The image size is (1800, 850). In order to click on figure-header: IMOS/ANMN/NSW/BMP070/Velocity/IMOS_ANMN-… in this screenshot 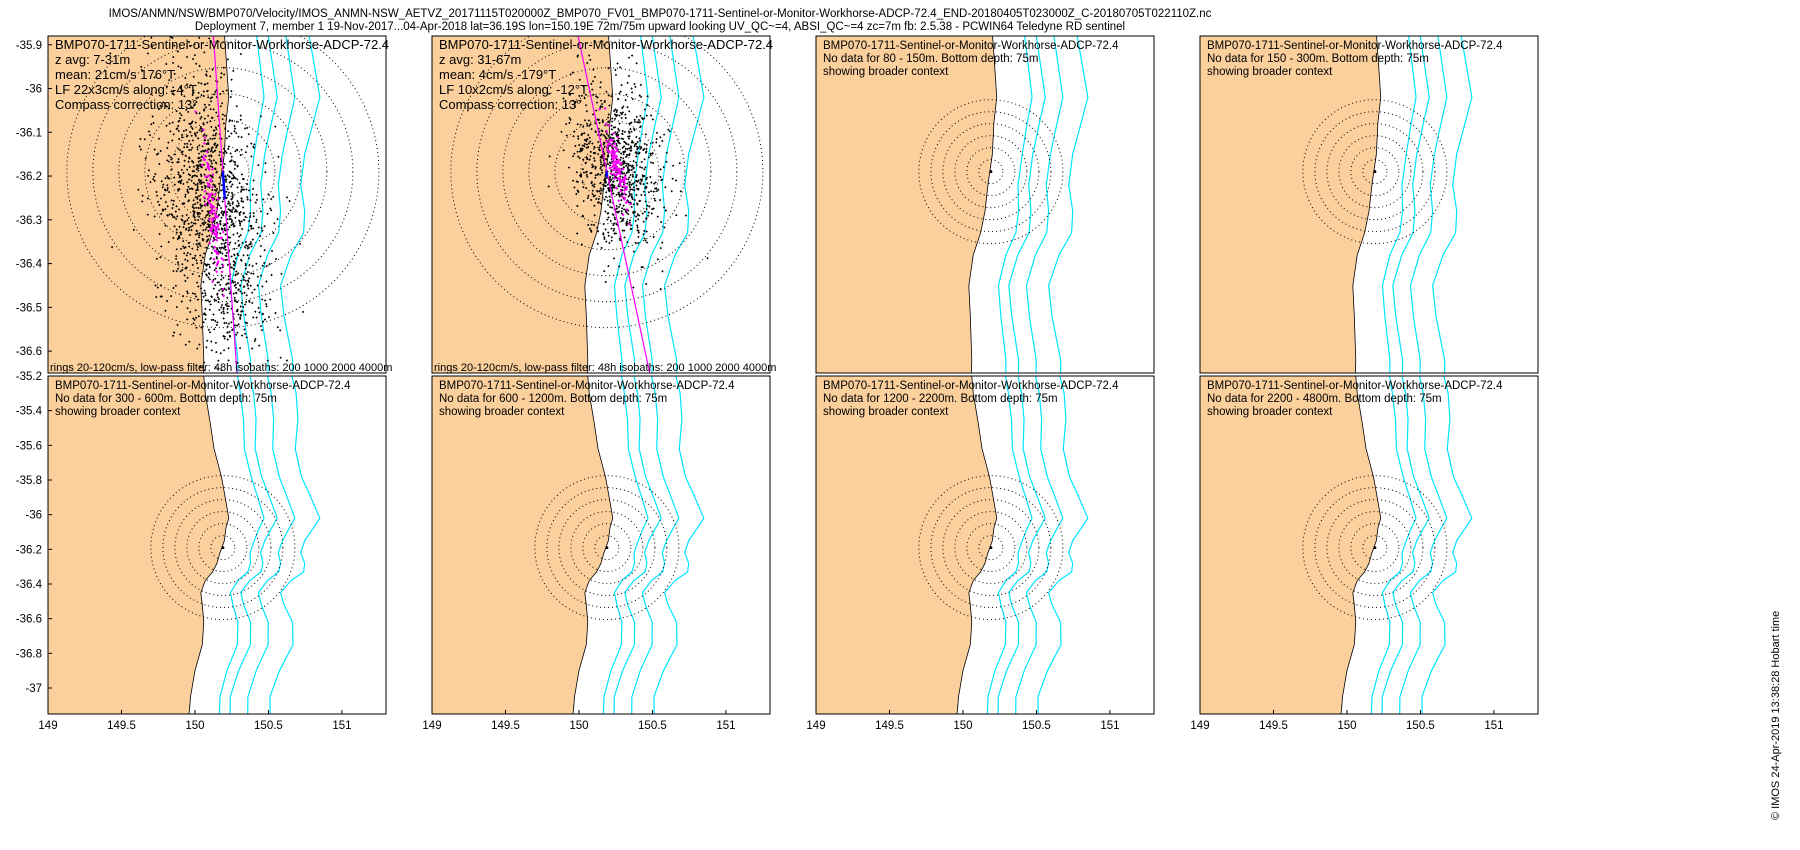, I will do `click(660, 21)`.